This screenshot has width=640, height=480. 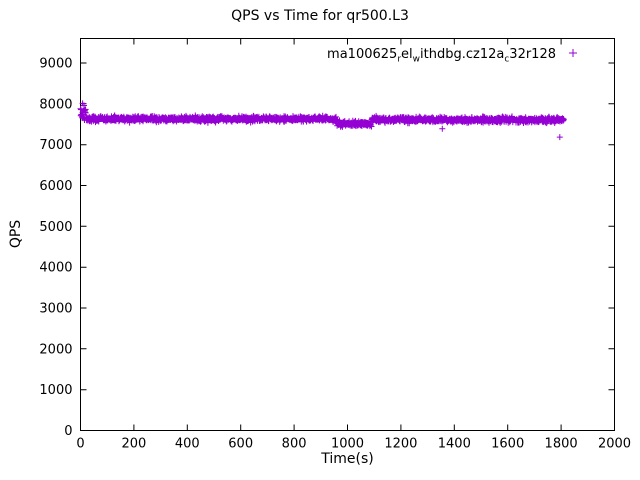 What do you see at coordinates (55, 64) in the screenshot?
I see `y-tick-label: 9000` at bounding box center [55, 64].